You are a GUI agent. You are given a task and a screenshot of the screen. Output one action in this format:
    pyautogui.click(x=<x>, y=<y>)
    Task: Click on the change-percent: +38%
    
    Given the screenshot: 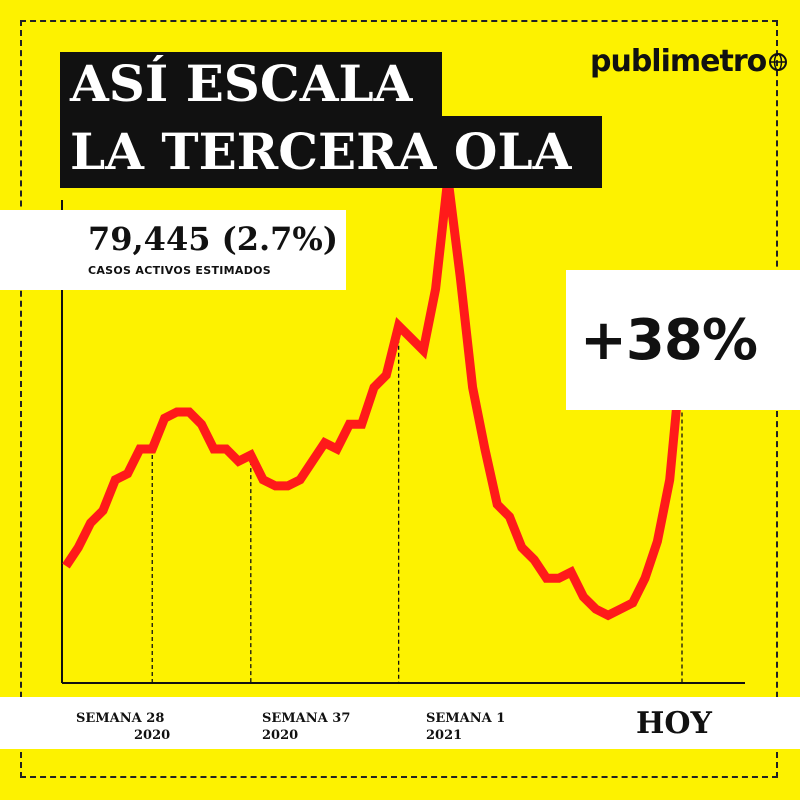 What is the action you would take?
    pyautogui.click(x=669, y=340)
    